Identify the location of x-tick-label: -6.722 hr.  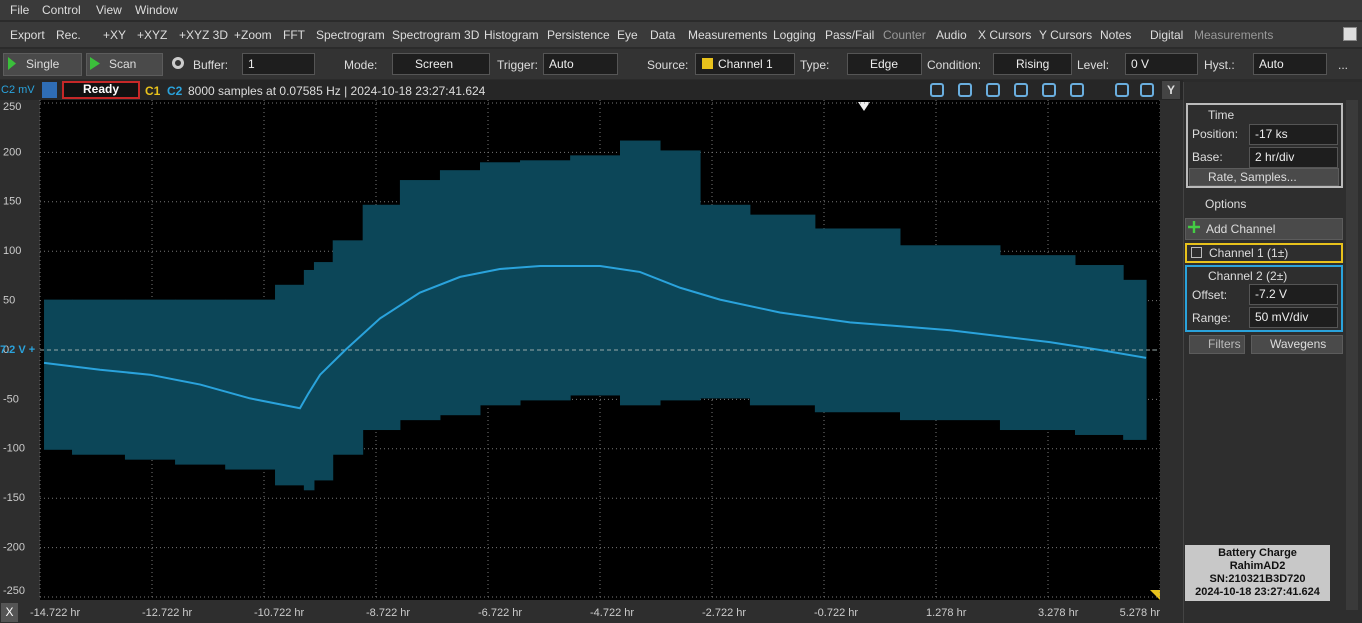
(500, 613).